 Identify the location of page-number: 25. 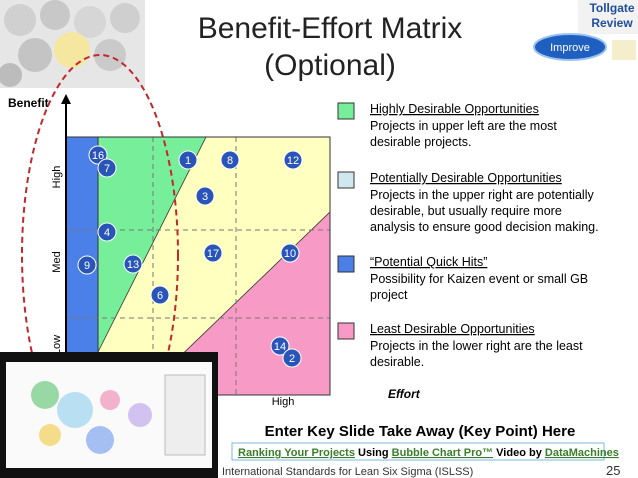
(613, 470).